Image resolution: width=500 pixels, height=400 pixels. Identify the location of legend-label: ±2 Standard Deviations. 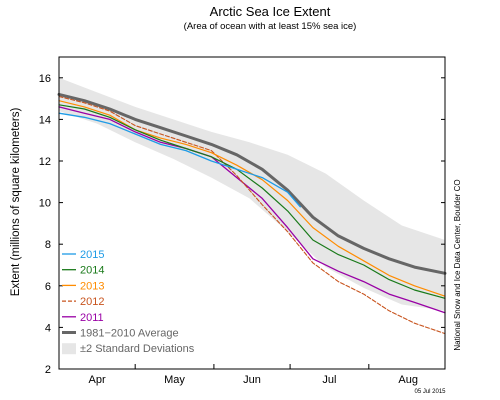
(137, 349).